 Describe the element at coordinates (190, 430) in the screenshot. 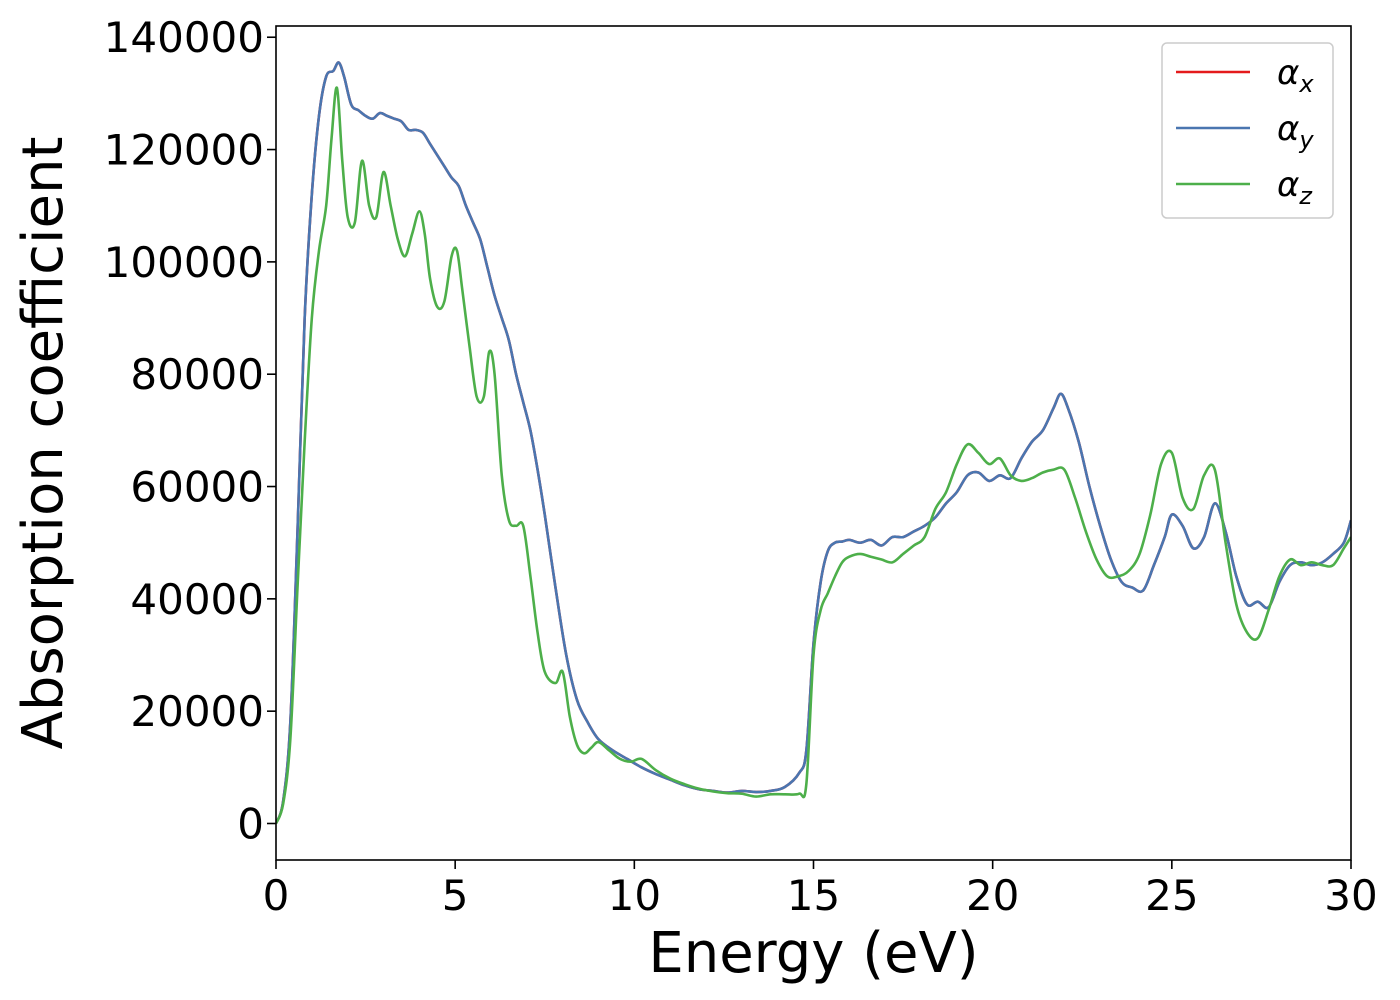

I see `y-axis: 0 20000 40000 60000 80000 100000 120000 140000` at that location.